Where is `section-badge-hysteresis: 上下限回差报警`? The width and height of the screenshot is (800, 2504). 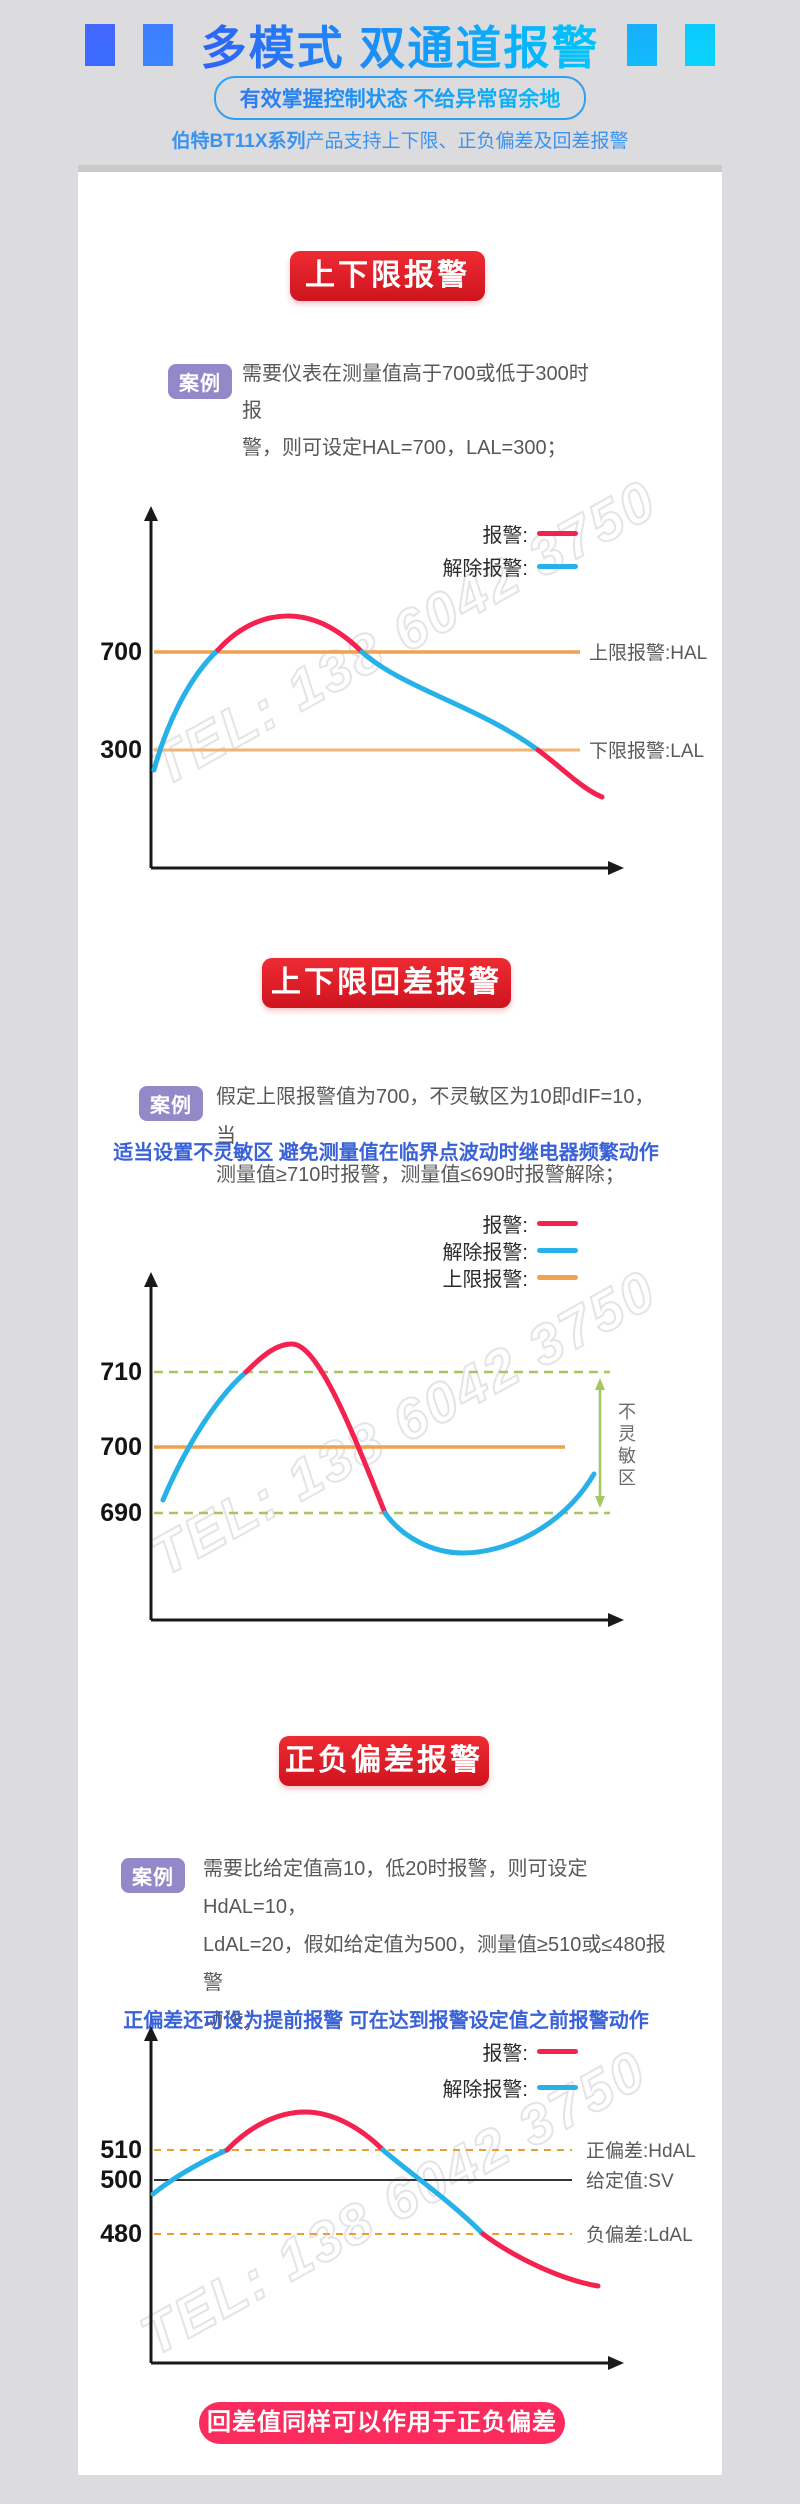
section-badge-hysteresis: 上下限回差报警 is located at coordinates (386, 983).